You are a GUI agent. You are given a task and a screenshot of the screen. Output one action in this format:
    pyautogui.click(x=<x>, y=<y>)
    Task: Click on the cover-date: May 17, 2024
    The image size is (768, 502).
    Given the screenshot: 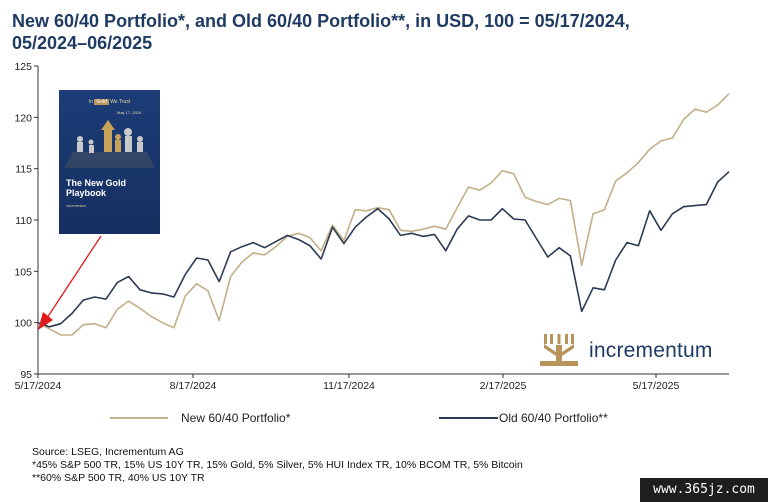 What is the action you would take?
    pyautogui.click(x=129, y=112)
    